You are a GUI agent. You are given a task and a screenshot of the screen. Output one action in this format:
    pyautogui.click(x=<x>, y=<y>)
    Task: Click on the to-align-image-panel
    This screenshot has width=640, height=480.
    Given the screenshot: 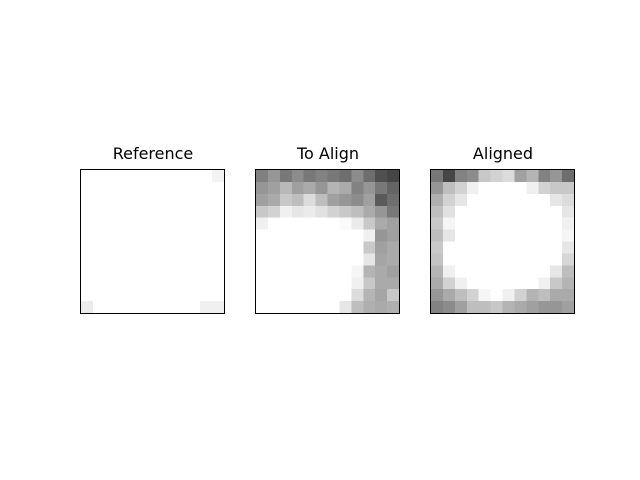 What is the action you would take?
    pyautogui.click(x=327, y=241)
    